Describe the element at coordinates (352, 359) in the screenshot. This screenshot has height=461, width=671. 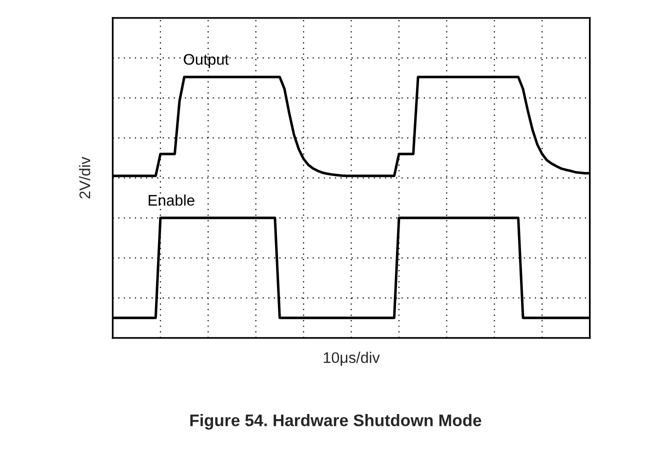
I see `x-axis-title: 10μs/div` at that location.